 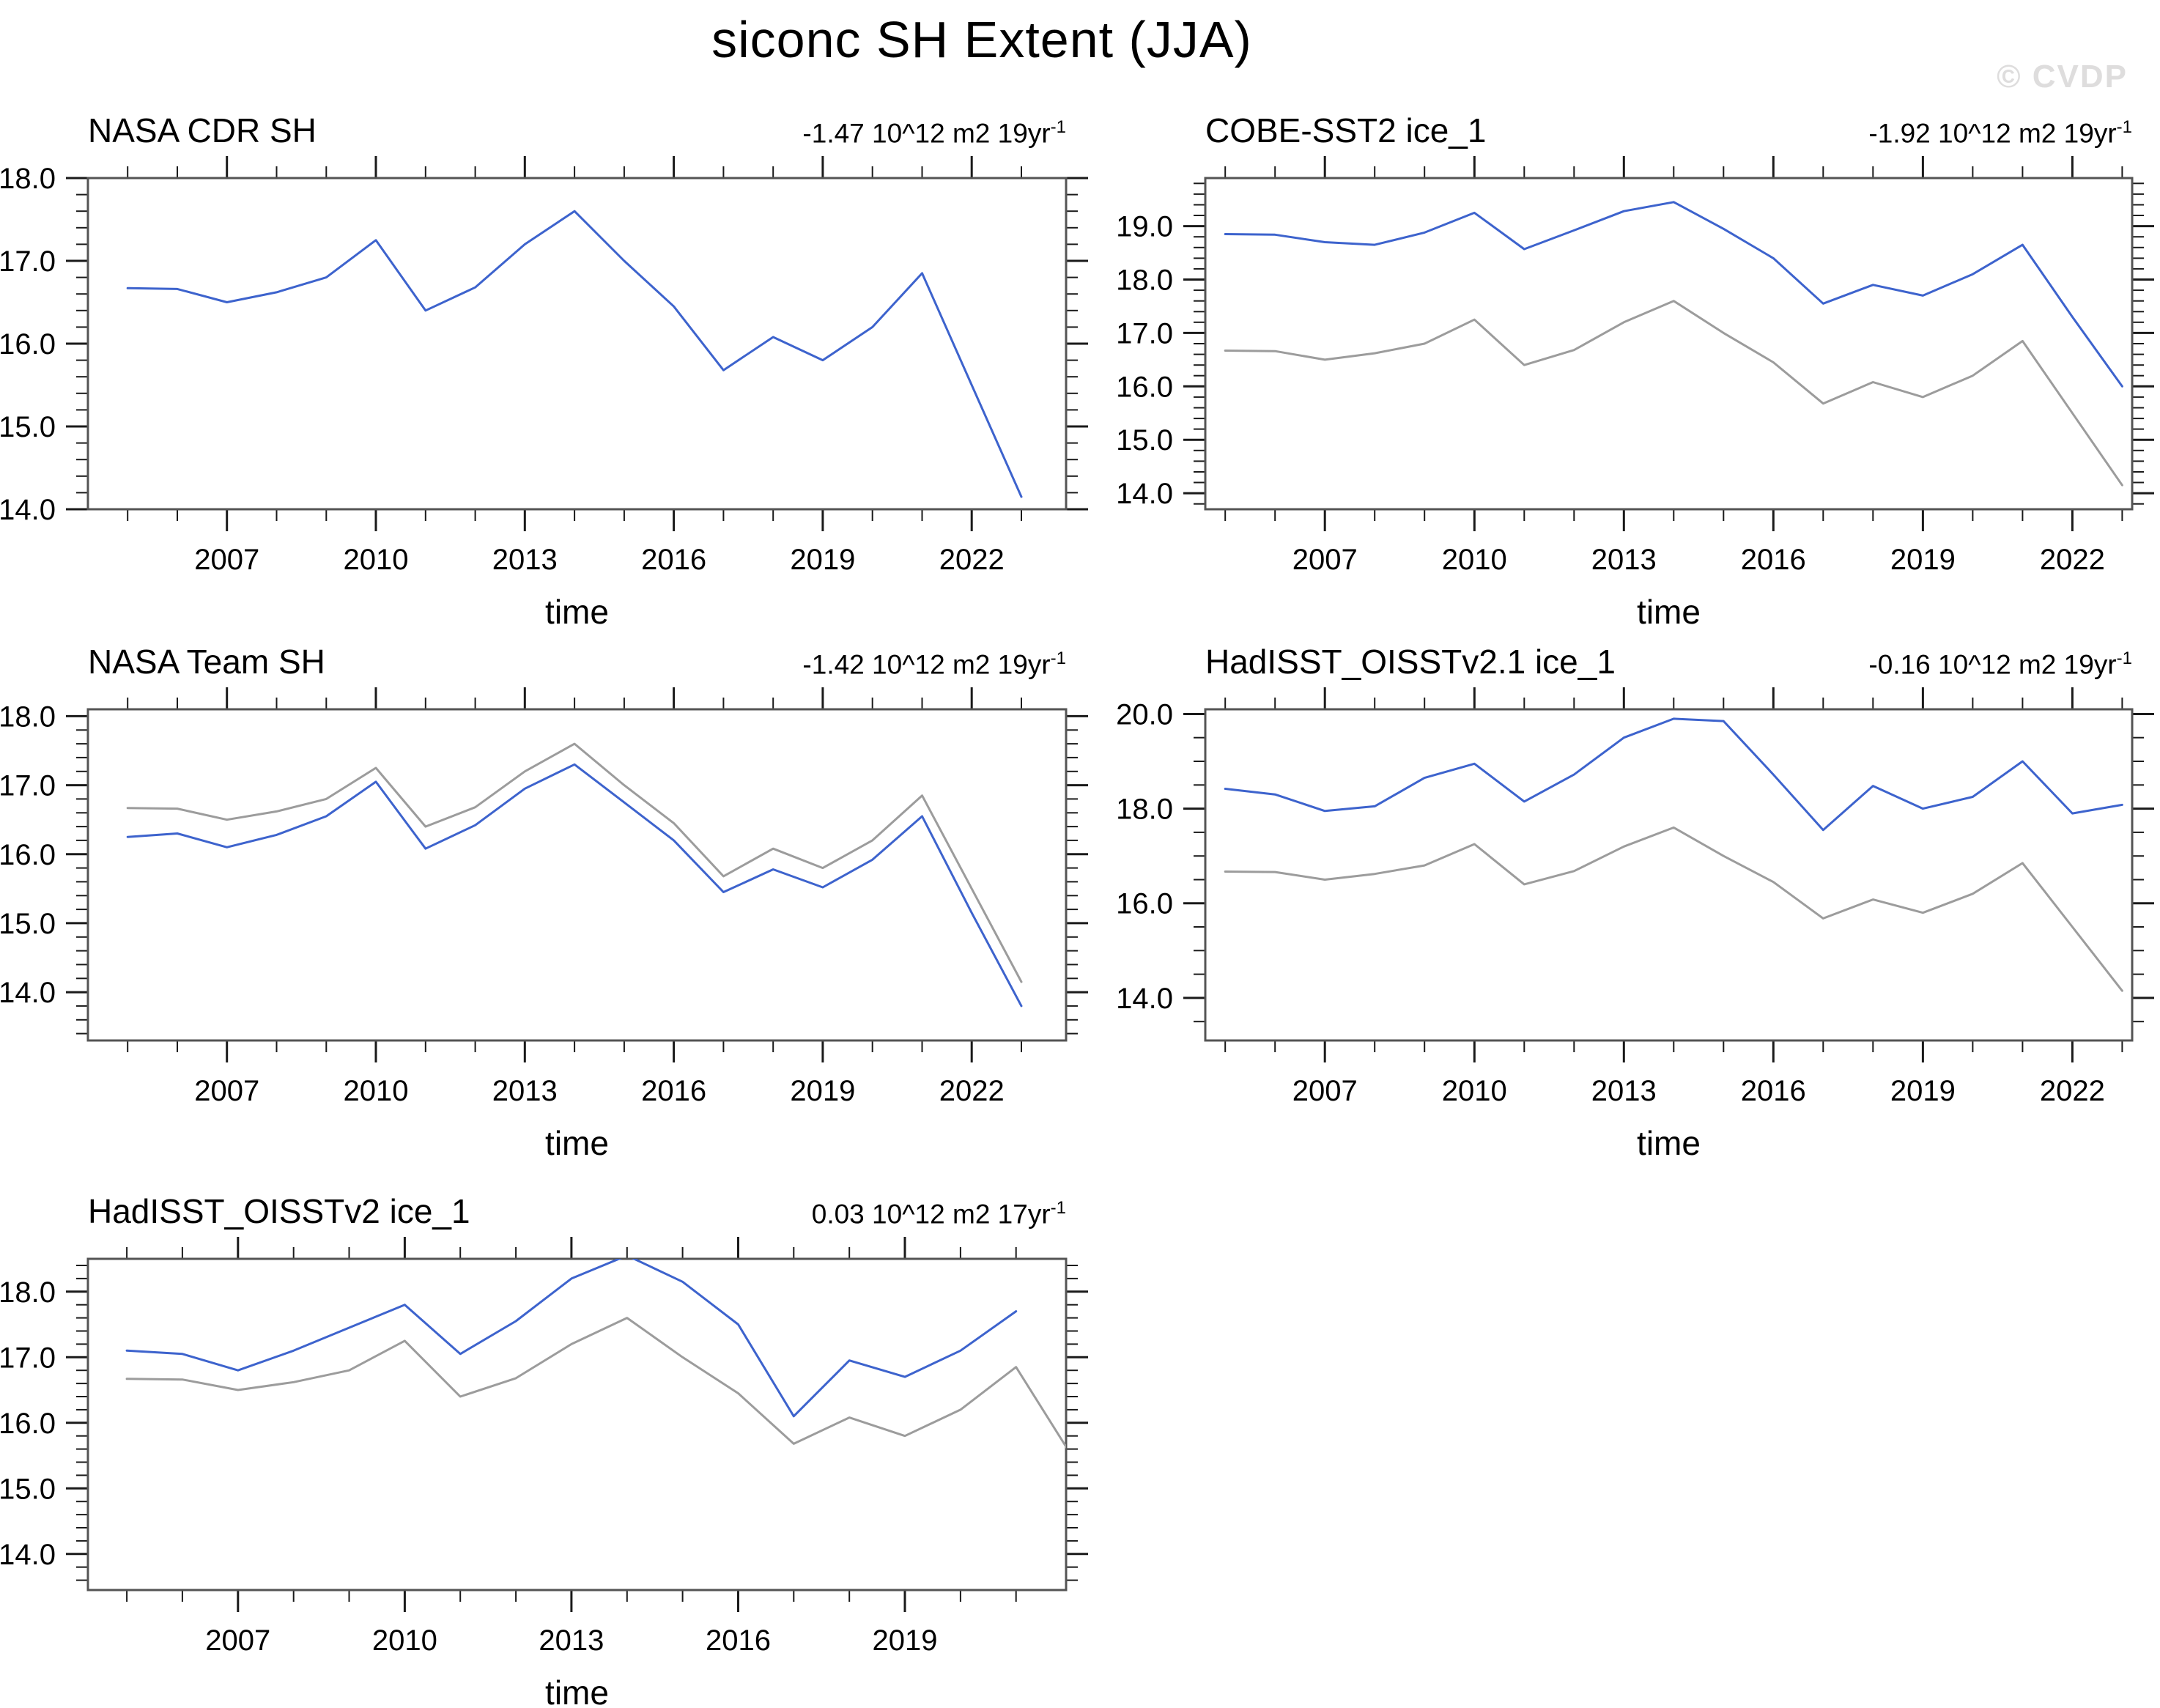 I want to click on trend-label: -1.42 10^12 m2 19yr-1, so click(x=934, y=663).